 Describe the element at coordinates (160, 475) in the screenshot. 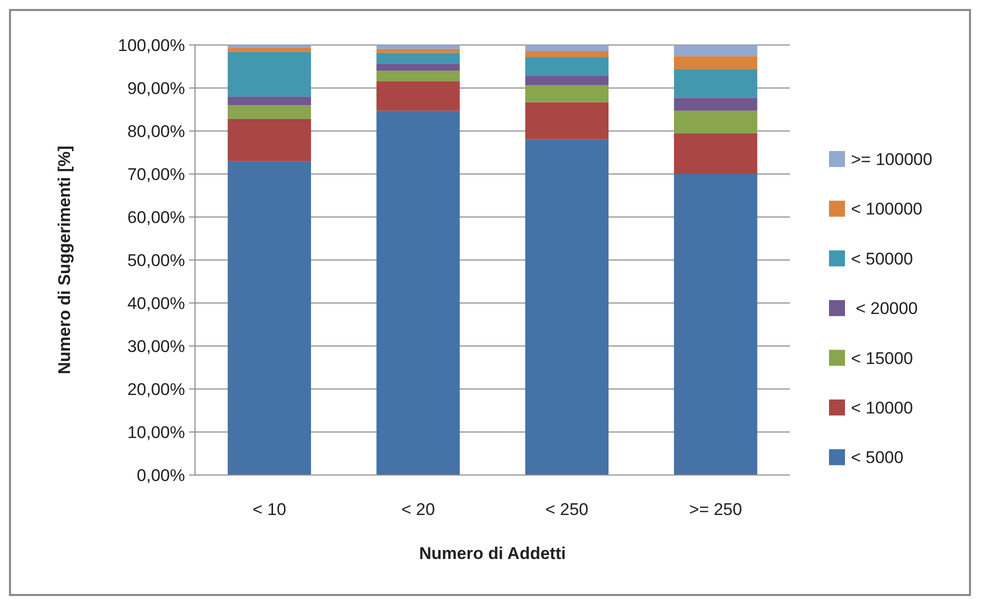

I see `y-tick-label: 0,00%` at that location.